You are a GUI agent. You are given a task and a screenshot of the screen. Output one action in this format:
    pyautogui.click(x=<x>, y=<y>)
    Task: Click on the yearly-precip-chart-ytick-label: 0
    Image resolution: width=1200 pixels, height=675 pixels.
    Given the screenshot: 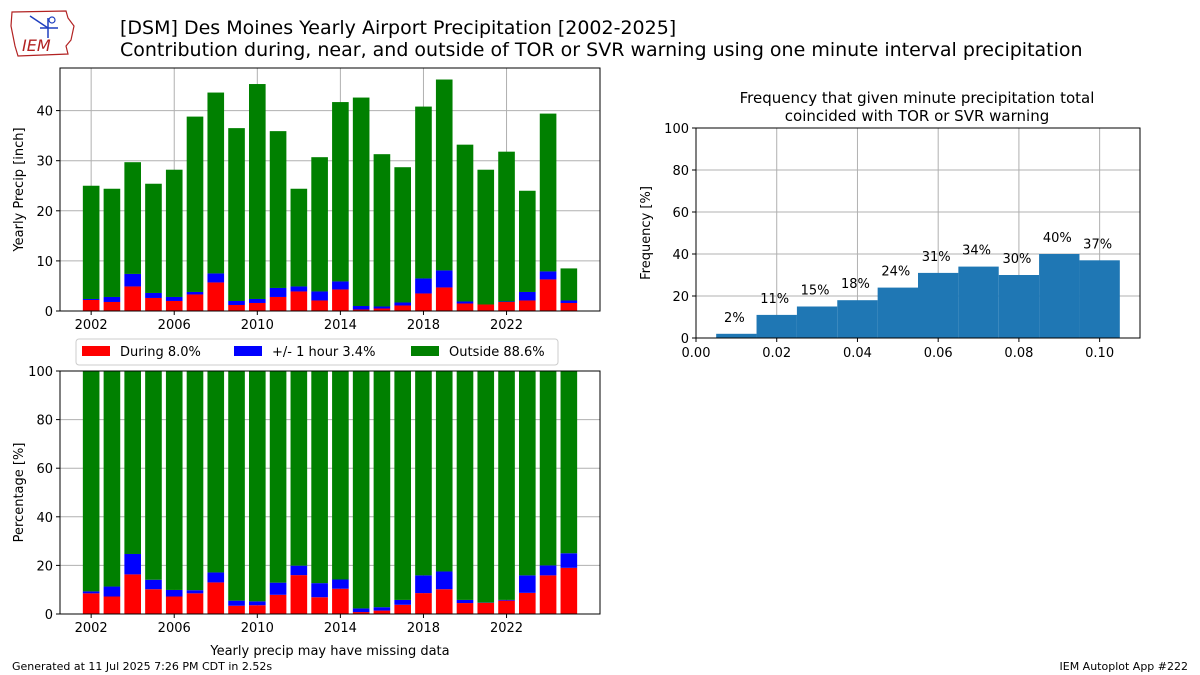 What is the action you would take?
    pyautogui.click(x=49, y=312)
    